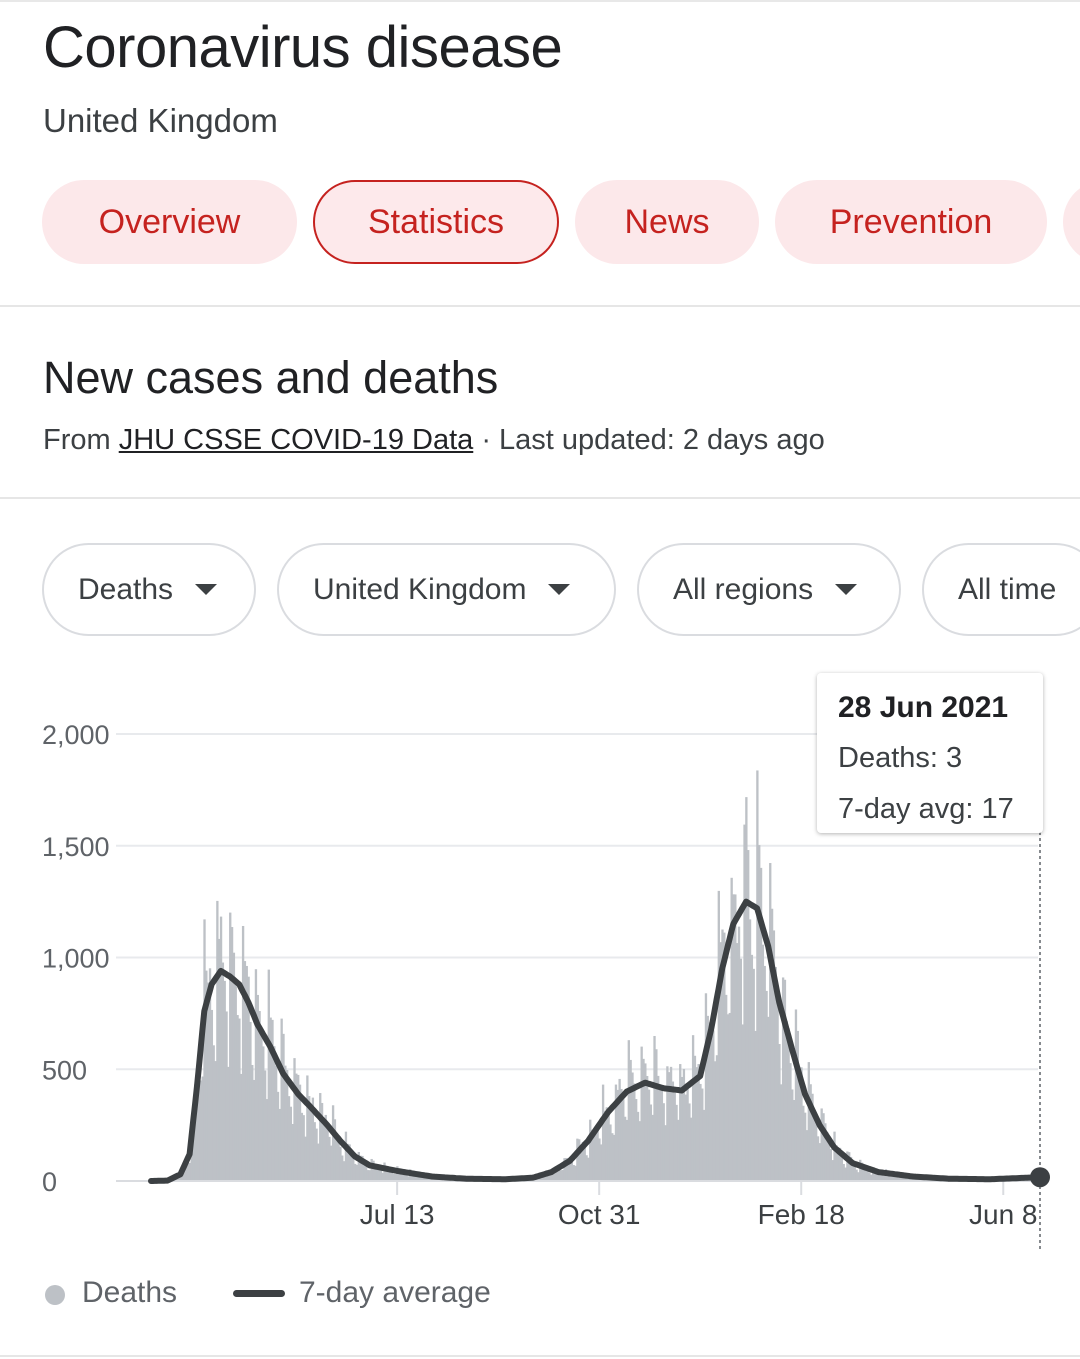  What do you see at coordinates (436, 222) in the screenshot?
I see `tab-statistics: Statistics` at bounding box center [436, 222].